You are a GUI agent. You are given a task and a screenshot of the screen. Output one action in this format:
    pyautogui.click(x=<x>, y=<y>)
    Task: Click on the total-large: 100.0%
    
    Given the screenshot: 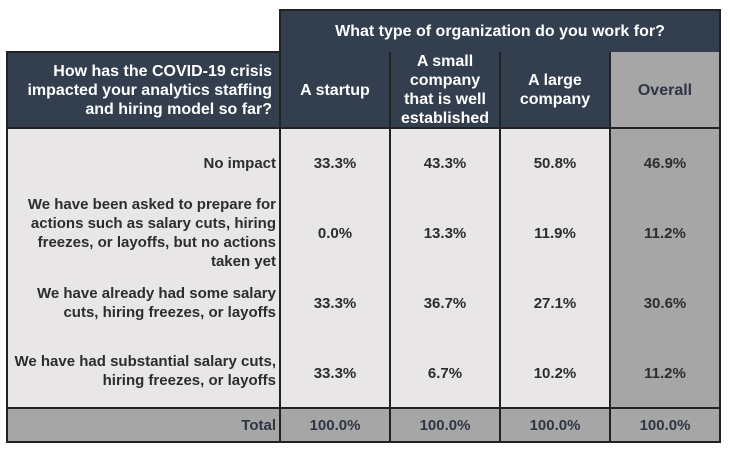 What is the action you would take?
    pyautogui.click(x=555, y=425)
    